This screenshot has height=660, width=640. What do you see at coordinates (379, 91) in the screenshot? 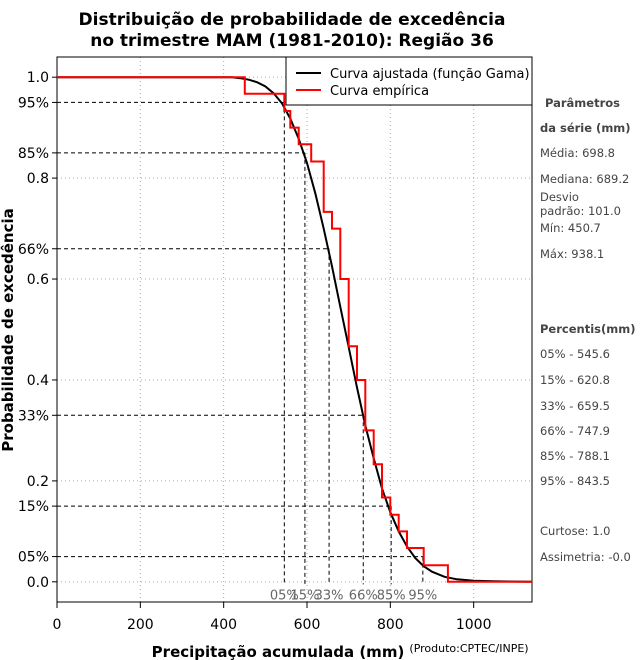
I see `legend-label-empirical: Curva empírica` at bounding box center [379, 91].